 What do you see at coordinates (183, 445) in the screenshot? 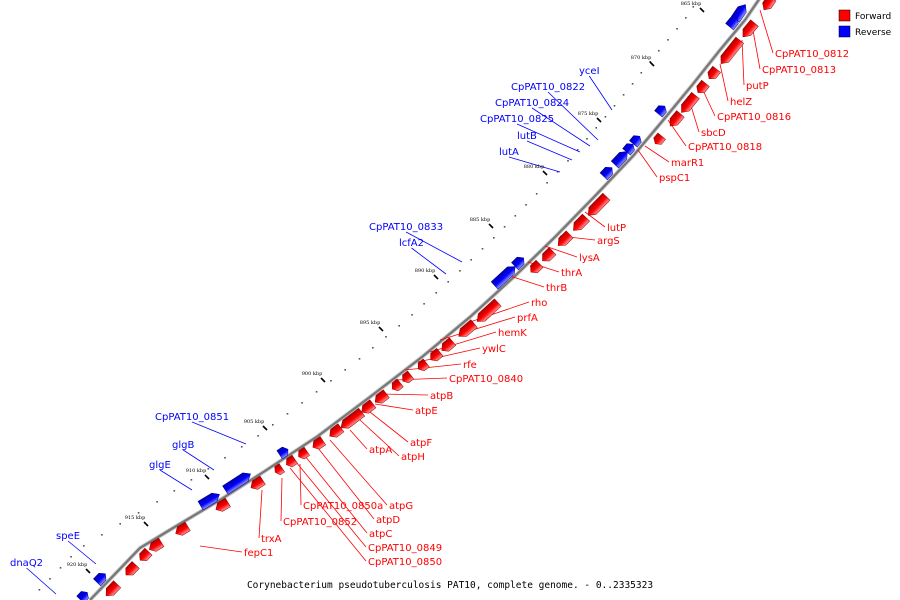
I see `gene-label-glgb: glgB` at bounding box center [183, 445].